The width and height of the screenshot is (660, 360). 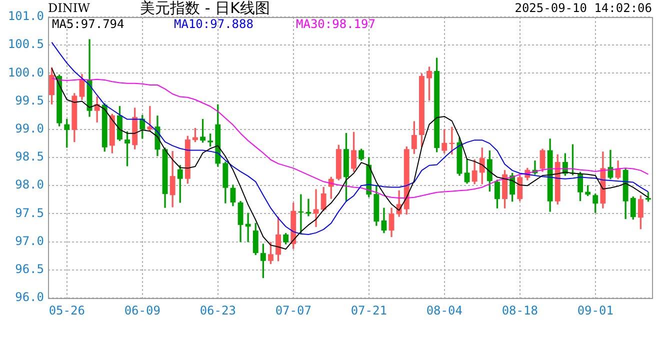 I want to click on text: MA10:97.888, so click(x=214, y=24).